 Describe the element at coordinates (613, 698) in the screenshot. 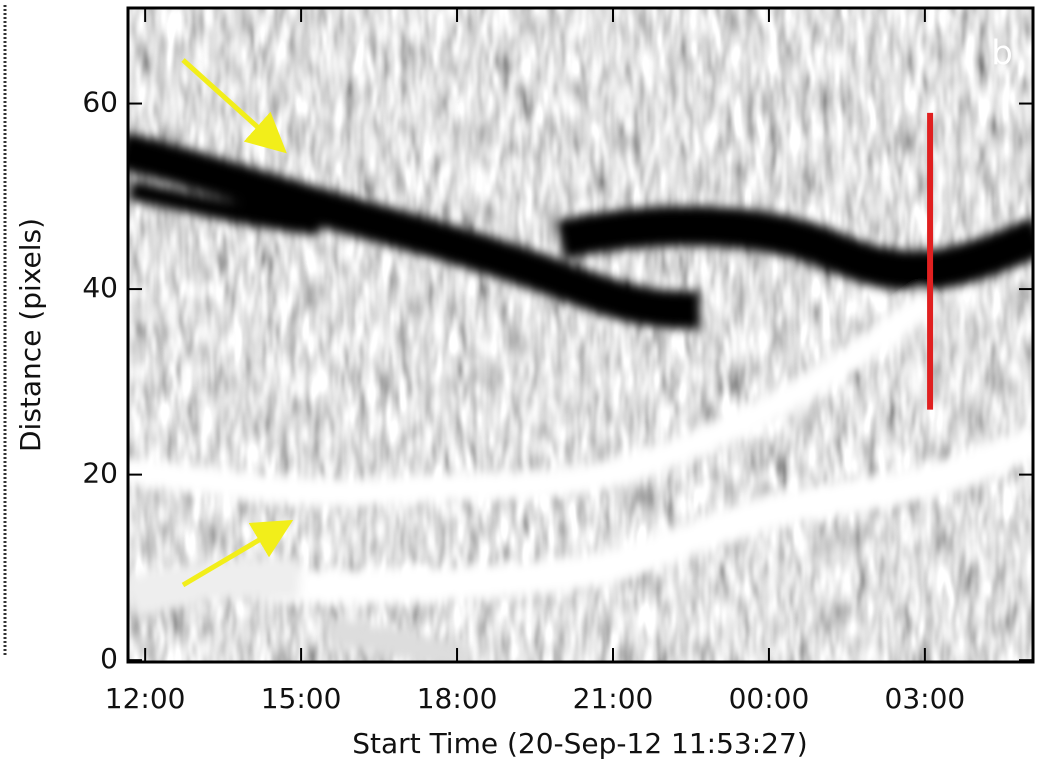

I see `x-tick-label: 21:00` at that location.